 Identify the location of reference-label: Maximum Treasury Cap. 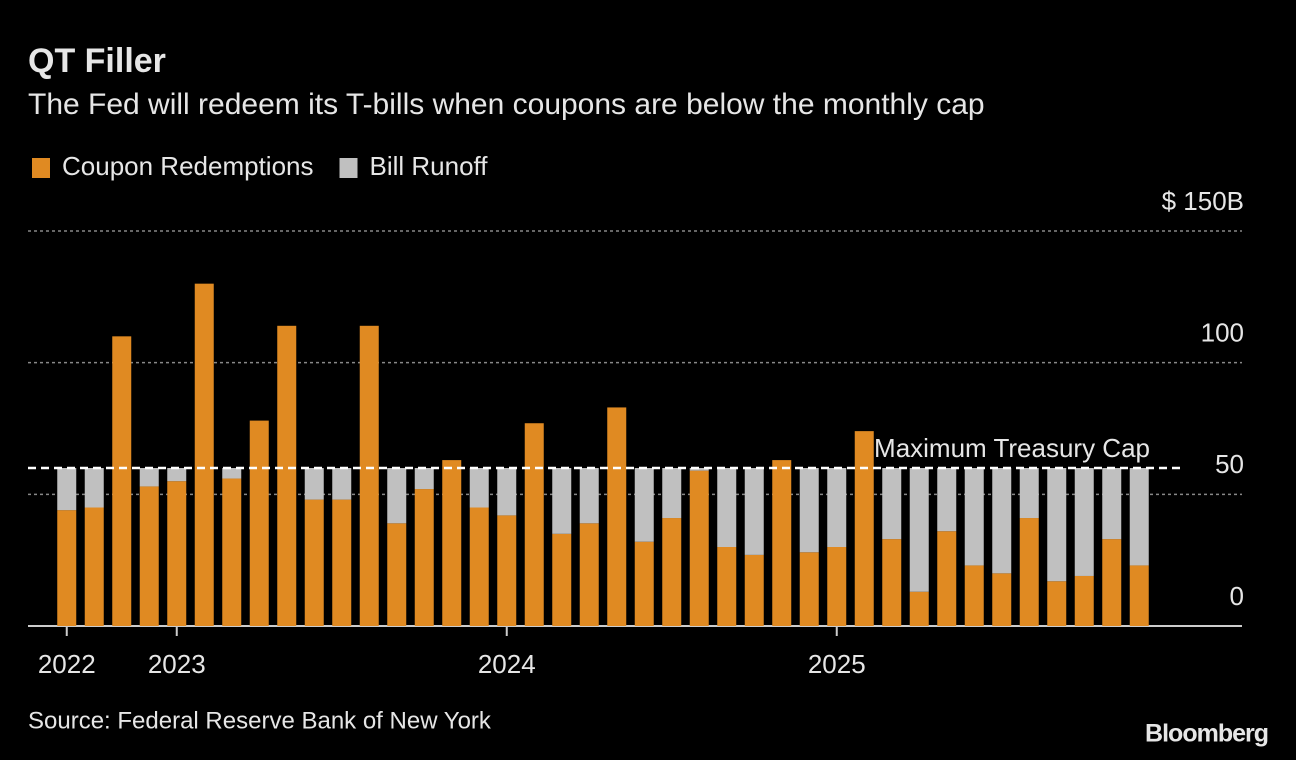
(1012, 448).